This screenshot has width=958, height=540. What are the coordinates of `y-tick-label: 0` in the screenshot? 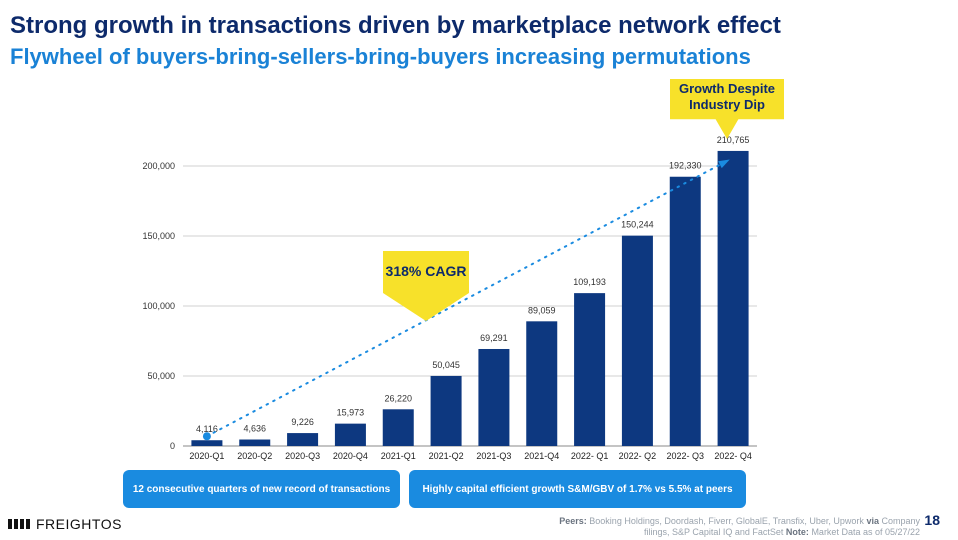 It's located at (172, 446).